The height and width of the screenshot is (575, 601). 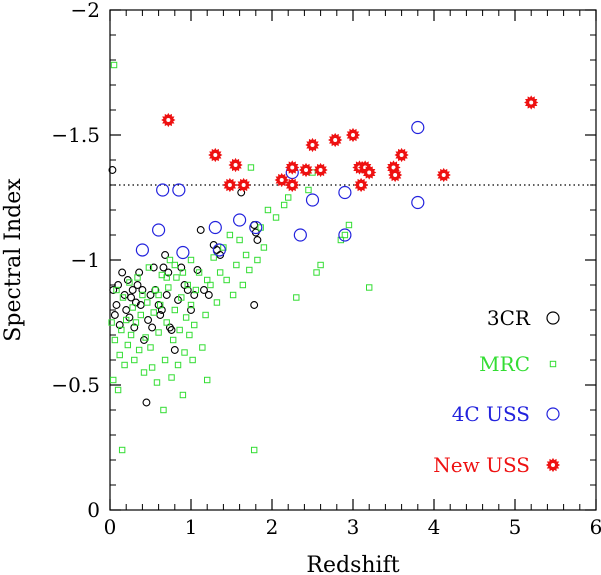 I want to click on series-4c-uss, so click(x=280, y=190).